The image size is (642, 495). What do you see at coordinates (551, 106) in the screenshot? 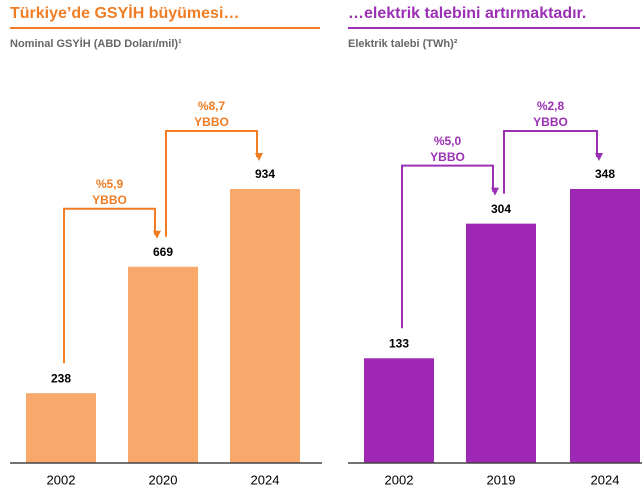
I see `annotation: %2,8` at bounding box center [551, 106].